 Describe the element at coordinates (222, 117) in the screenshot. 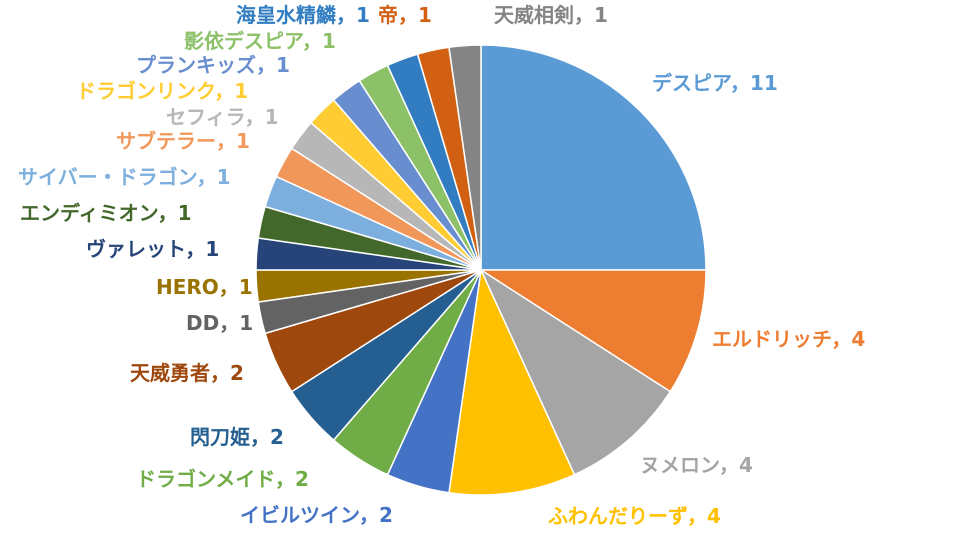

I see `data-label-15: セフィラ，1` at that location.